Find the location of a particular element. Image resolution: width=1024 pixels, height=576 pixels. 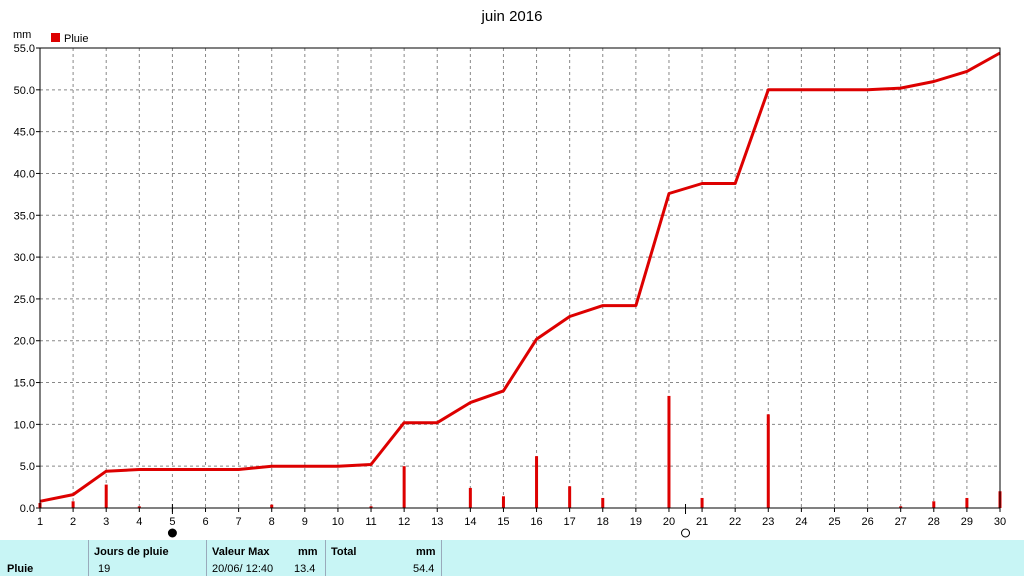

x-tick-label: 2 is located at coordinates (73, 522).